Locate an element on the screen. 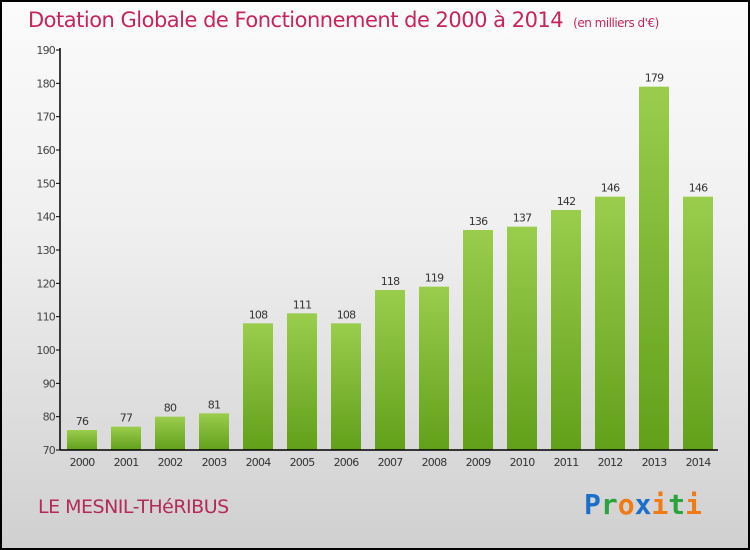  x-tick-label: 2012 is located at coordinates (610, 462).